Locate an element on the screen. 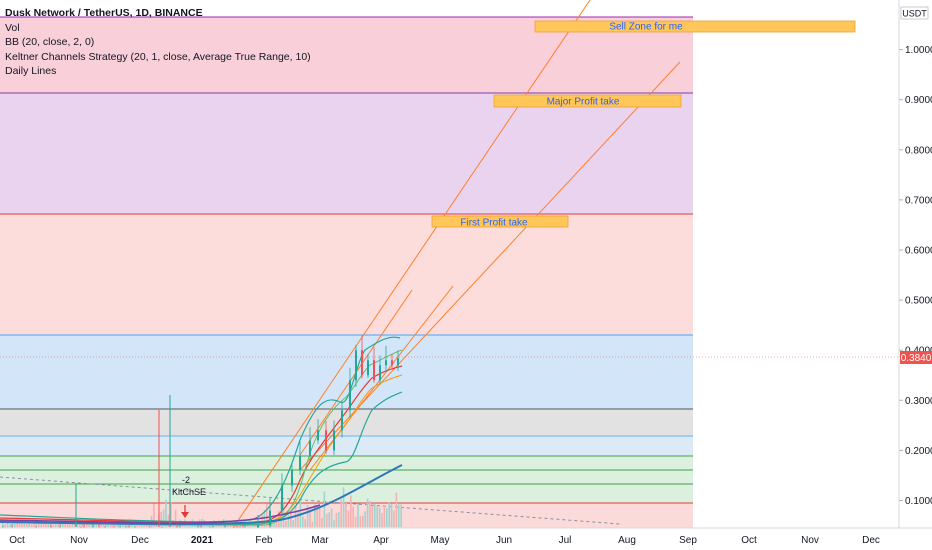 This screenshot has width=932, height=550. legend-symbol: Dusk Network / TetherUS, 1D, BINANCE is located at coordinates (104, 13).